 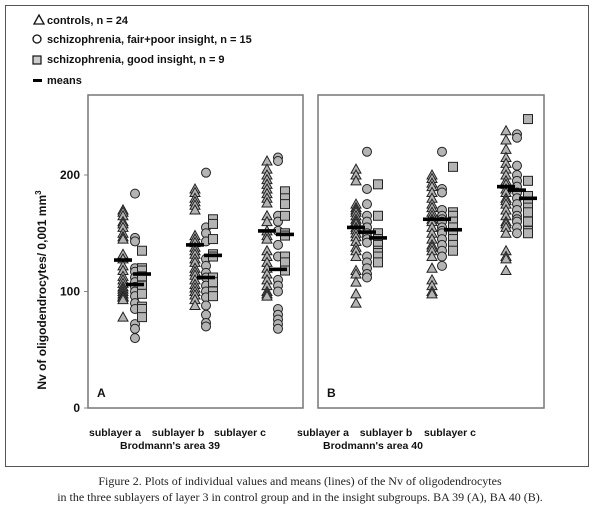 What do you see at coordinates (37, 39) in the screenshot?
I see `legend-circle-icon` at bounding box center [37, 39].